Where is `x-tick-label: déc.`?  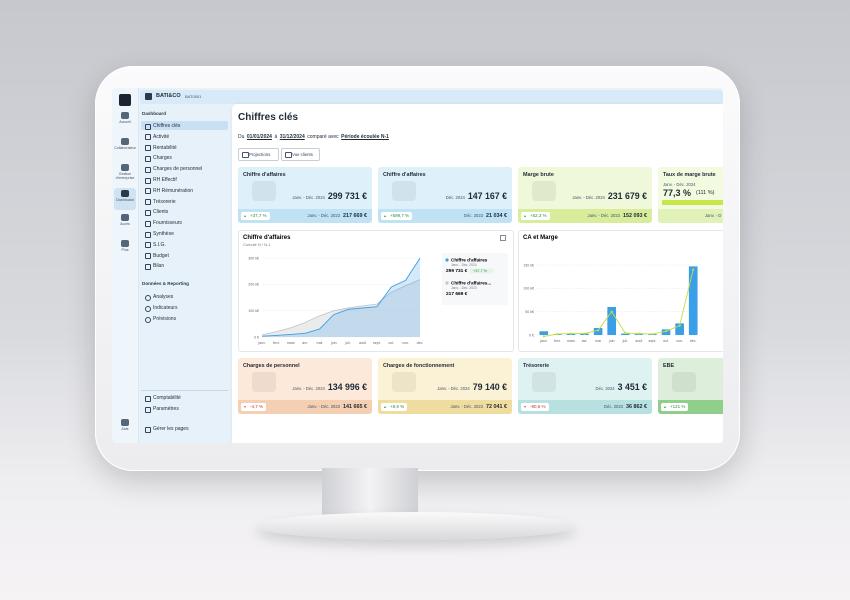 x-tick-label: déc. is located at coordinates (420, 343).